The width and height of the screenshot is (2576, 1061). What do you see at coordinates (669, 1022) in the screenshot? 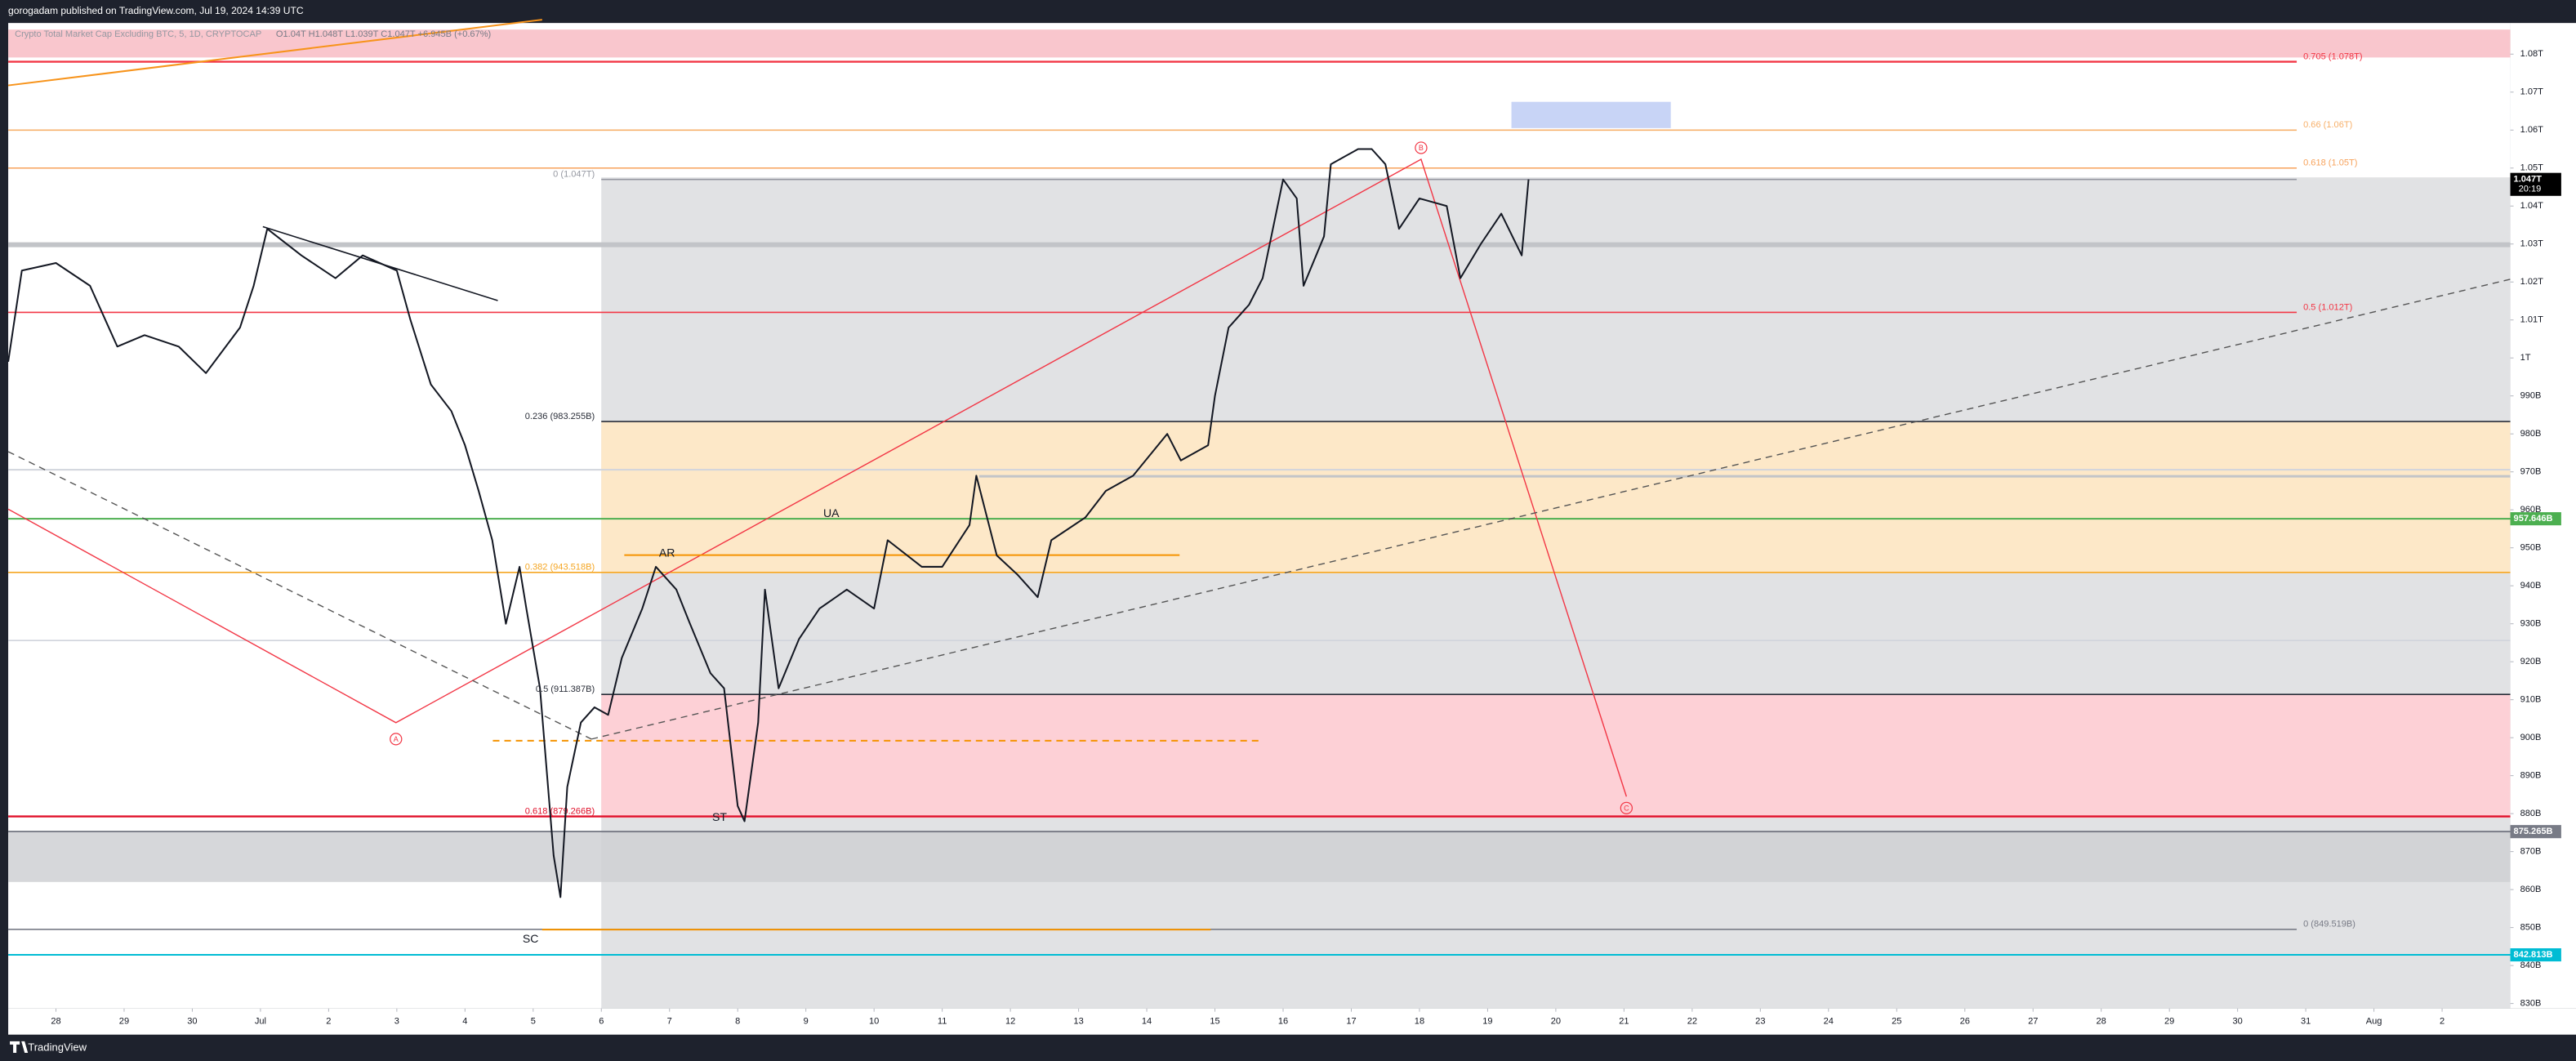
I see `x-tick-label: 7` at bounding box center [669, 1022].